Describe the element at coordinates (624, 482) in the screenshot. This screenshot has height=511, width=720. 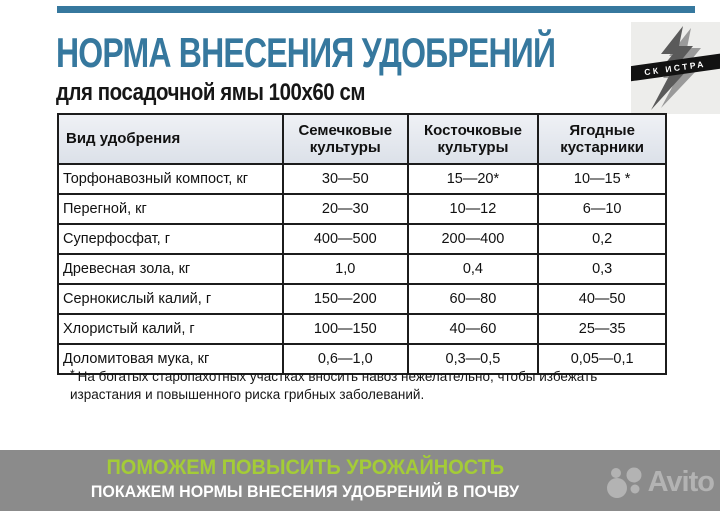
I see `avito-logo-icon` at that location.